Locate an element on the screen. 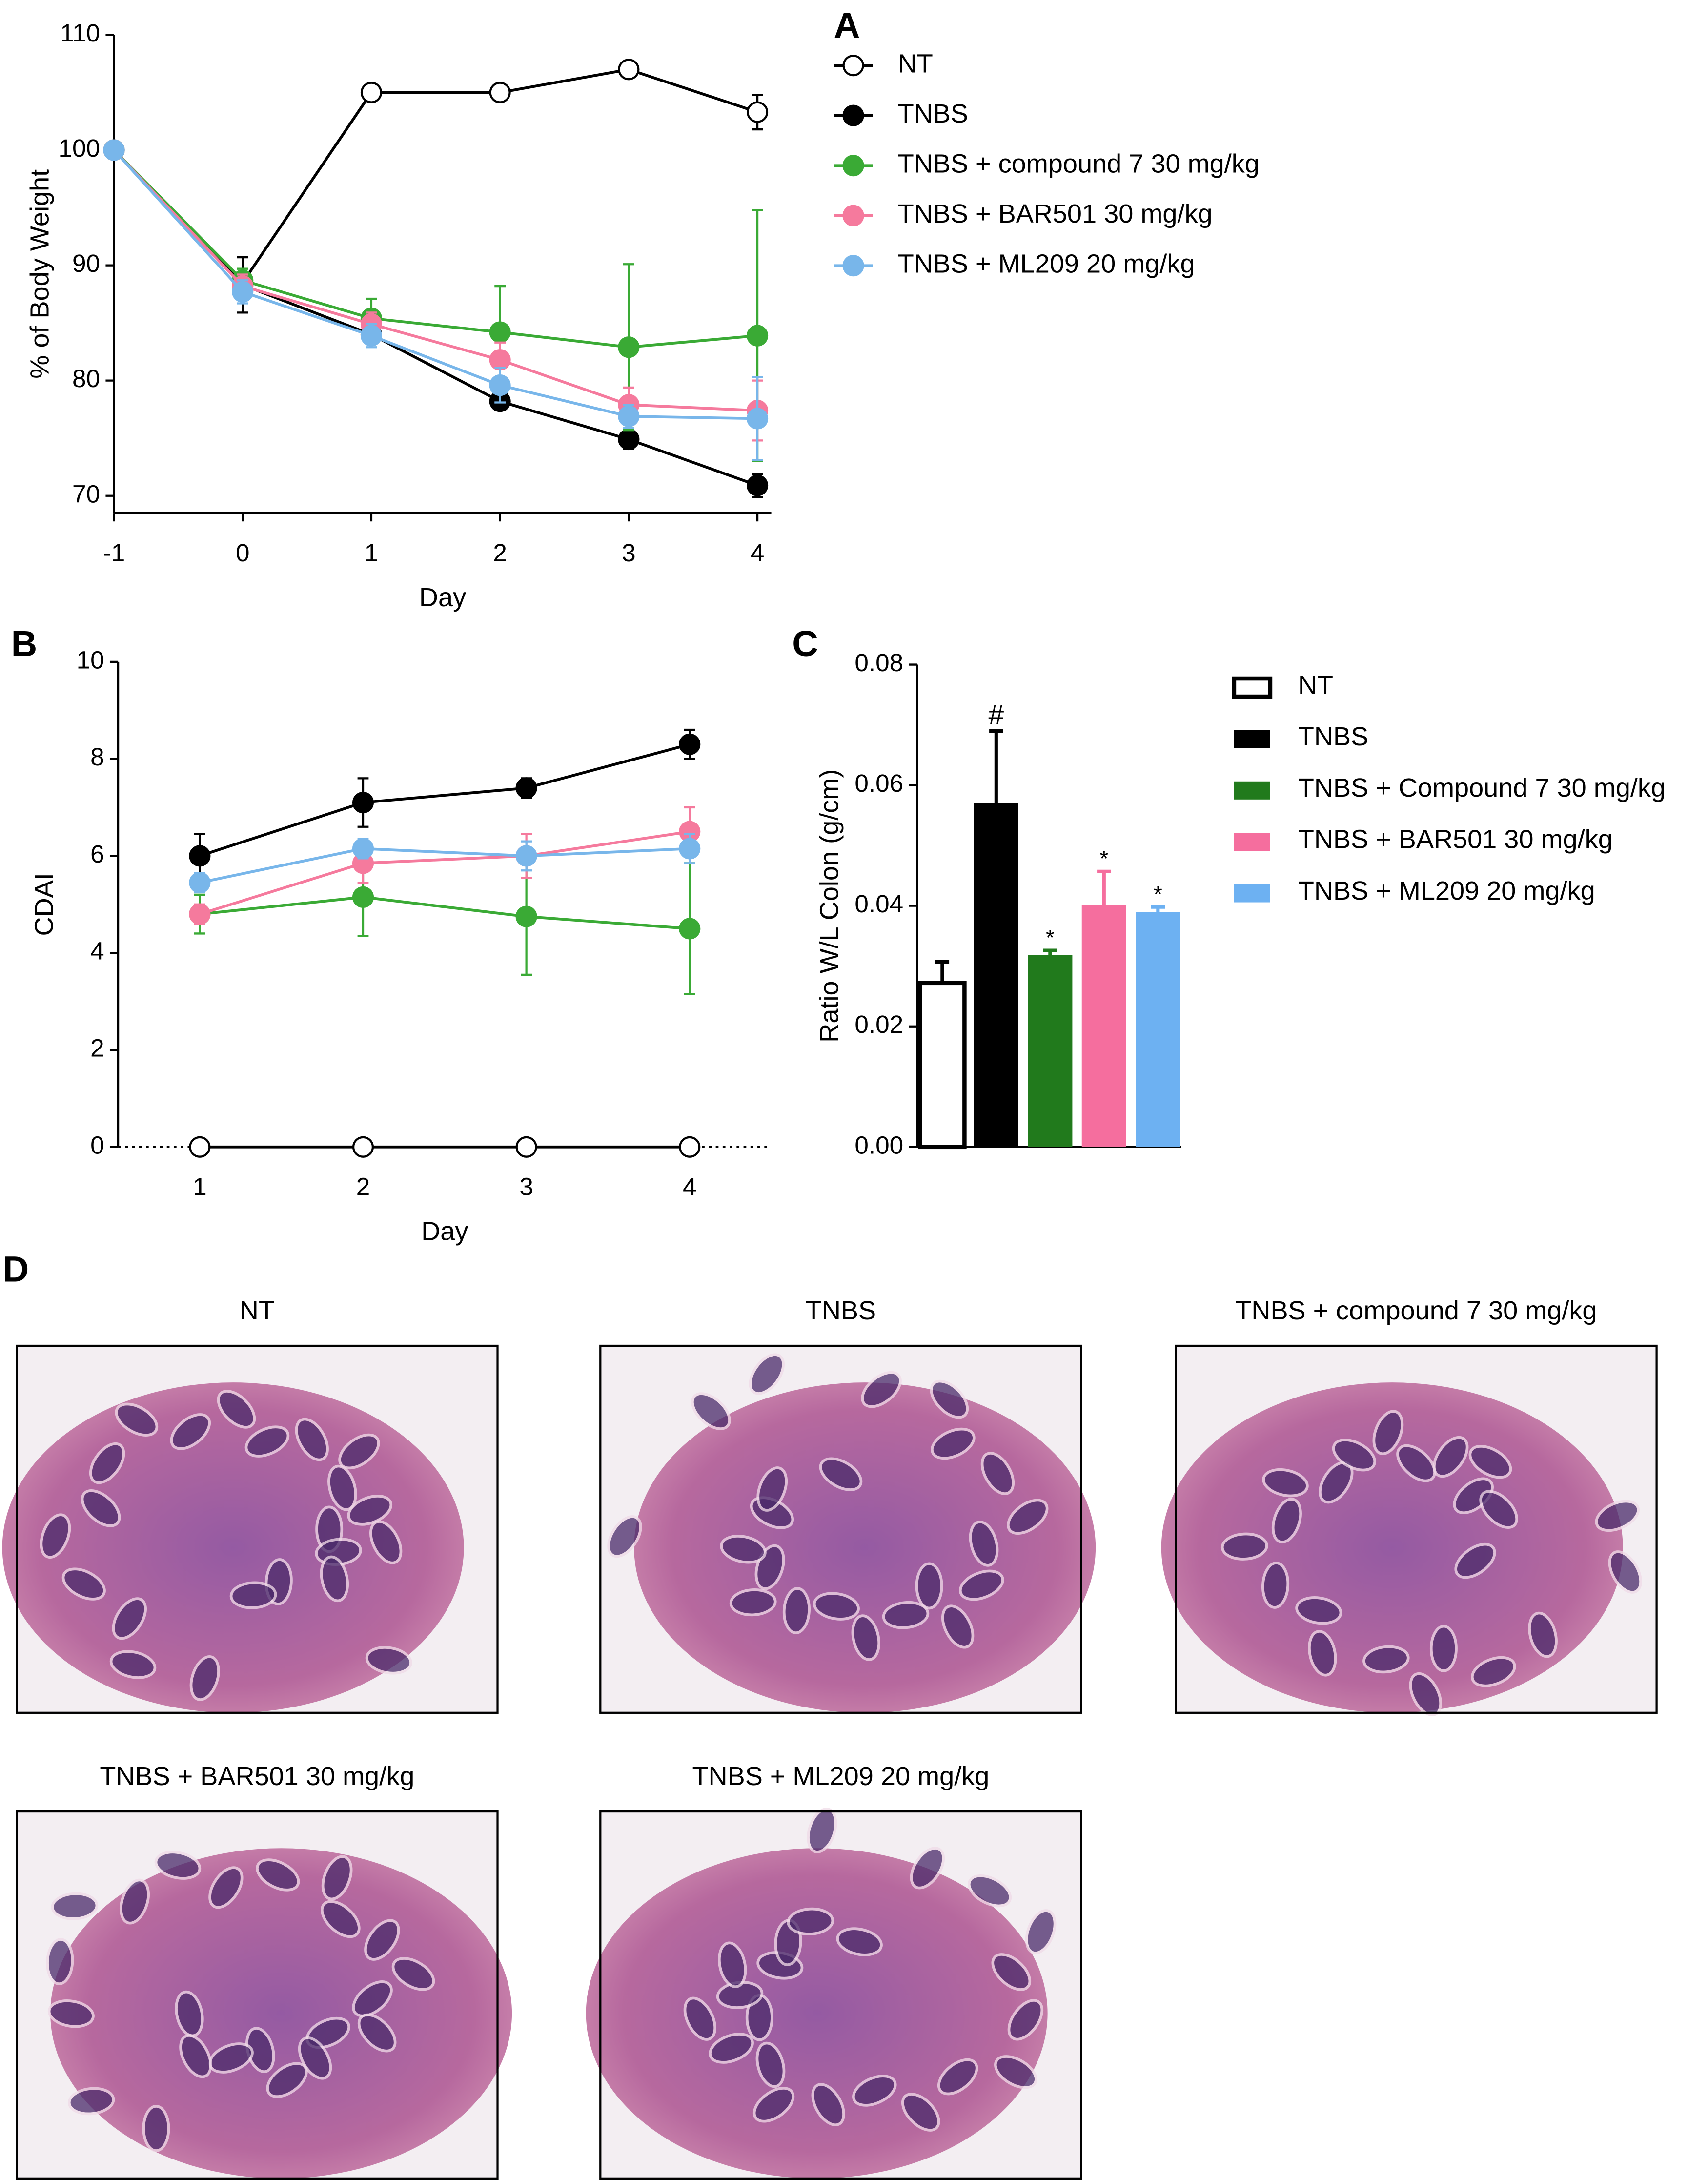 This screenshot has width=1708, height=2180. y-axis-label: CDAI is located at coordinates (44, 904).